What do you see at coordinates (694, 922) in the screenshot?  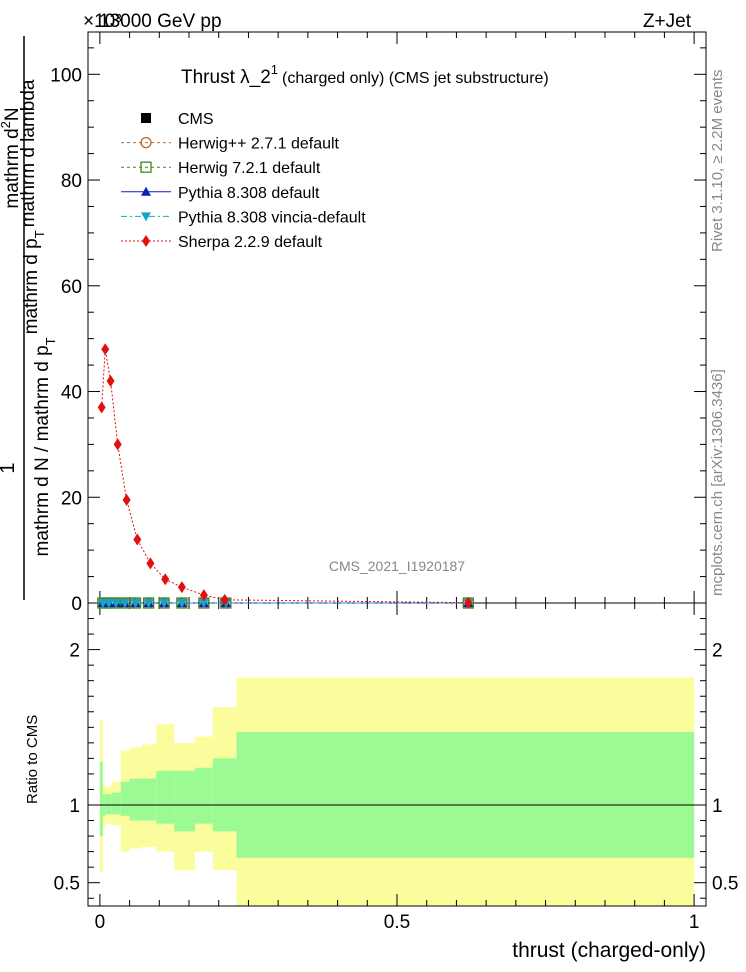 I see `x-tick-label: 1` at bounding box center [694, 922].